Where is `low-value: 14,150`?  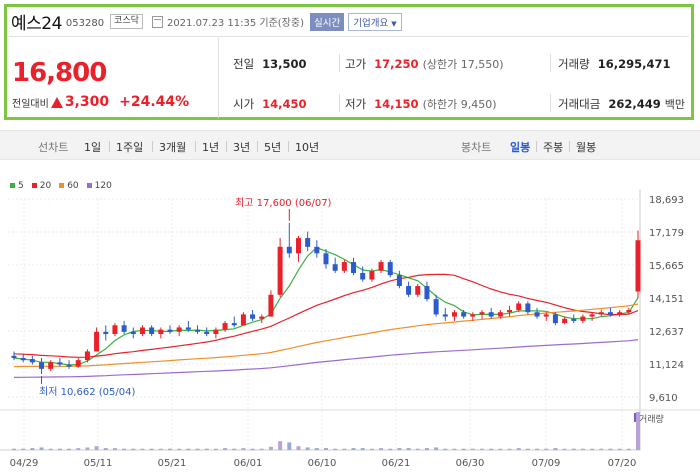
low-value: 14,150 is located at coordinates (396, 104).